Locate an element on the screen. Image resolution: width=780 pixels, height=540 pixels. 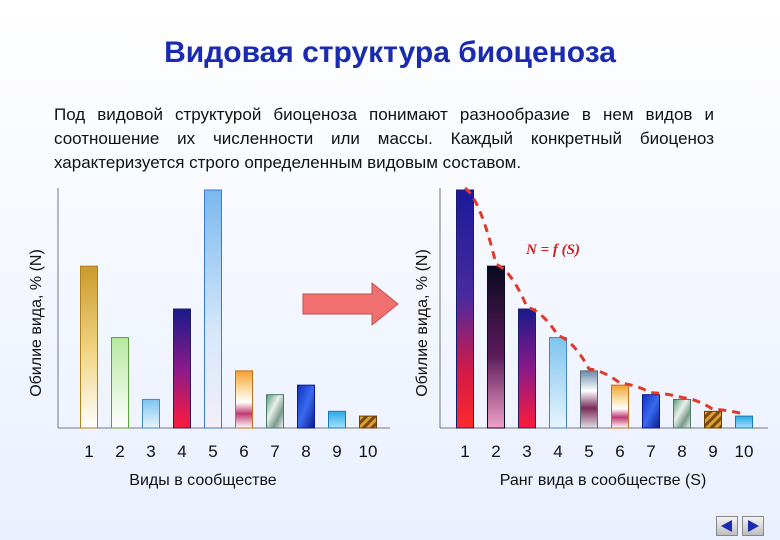
right-y-axis-label: Обилие вида, % (N) is located at coordinates (422, 323).